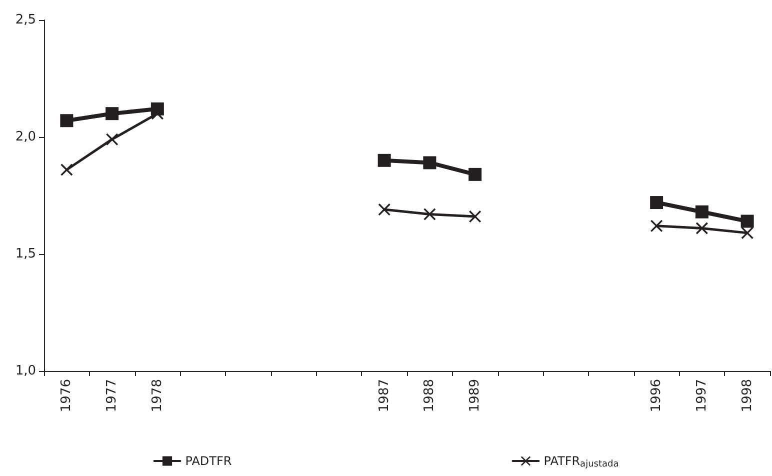 The width and height of the screenshot is (772, 476). I want to click on y-tick-label: 2,5, so click(25, 20).